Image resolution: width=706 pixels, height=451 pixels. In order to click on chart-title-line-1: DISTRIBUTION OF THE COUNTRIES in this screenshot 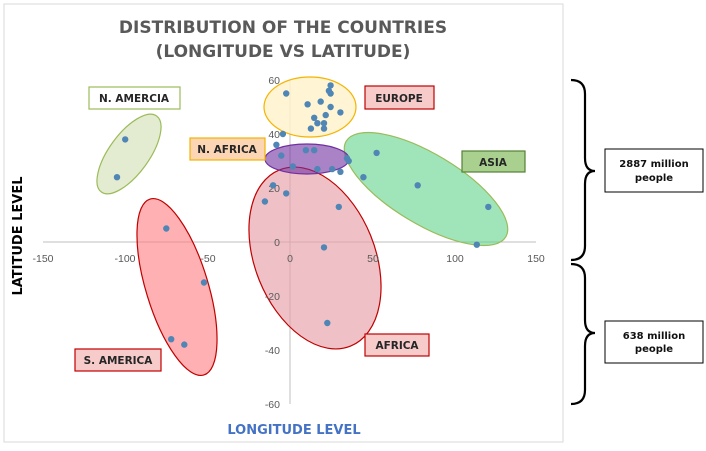, I will do `click(283, 28)`.